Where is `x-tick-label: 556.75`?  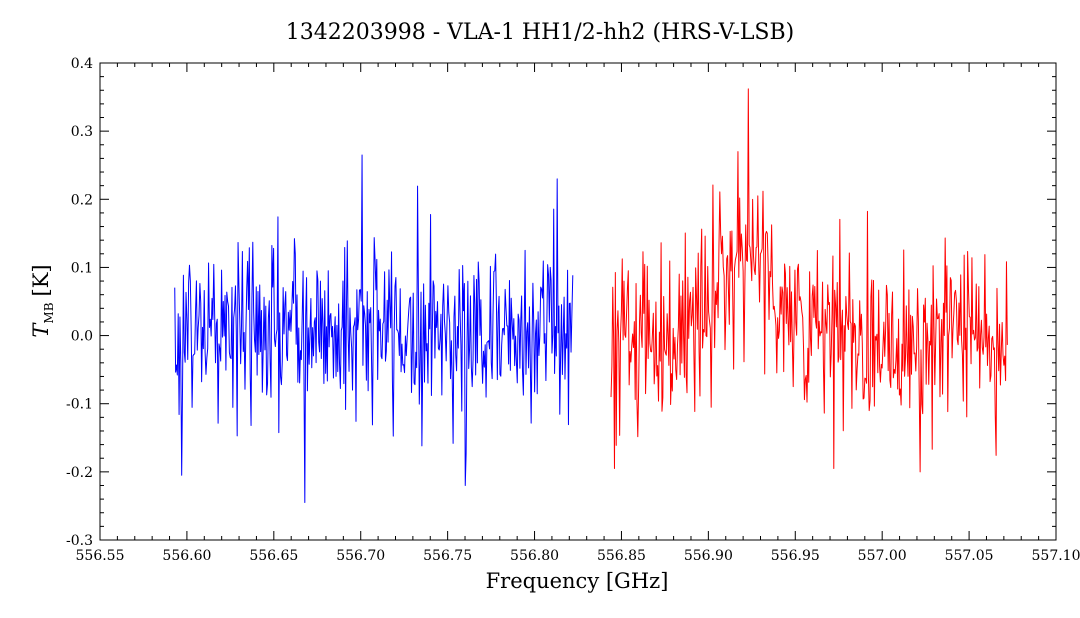
x-tick-label: 556.75 is located at coordinates (447, 556).